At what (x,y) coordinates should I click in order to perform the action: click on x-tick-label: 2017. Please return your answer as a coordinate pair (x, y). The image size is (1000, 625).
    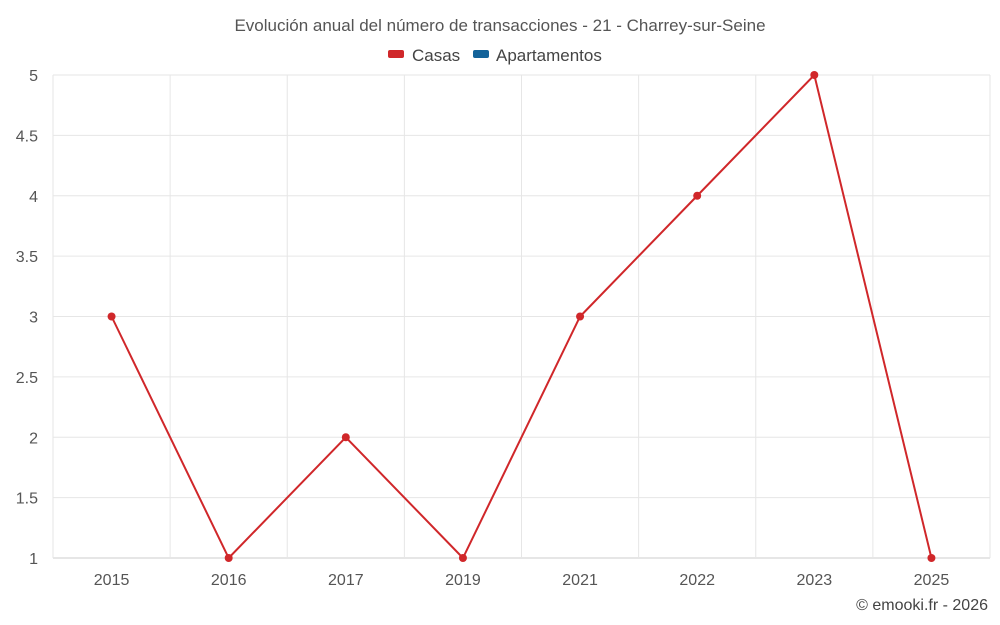
    Looking at the image, I should click on (346, 580).